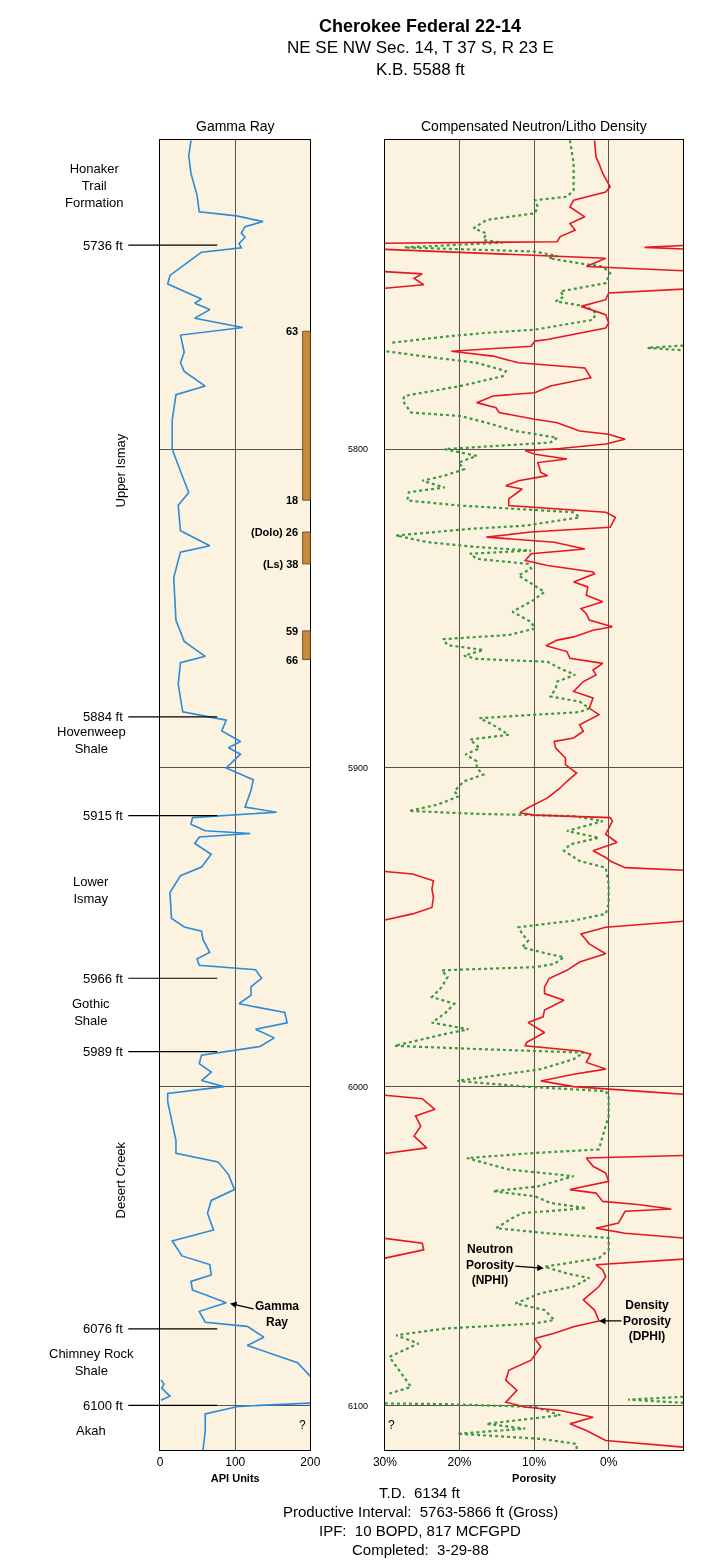  I want to click on text: Gothic Shale, so click(91, 1012).